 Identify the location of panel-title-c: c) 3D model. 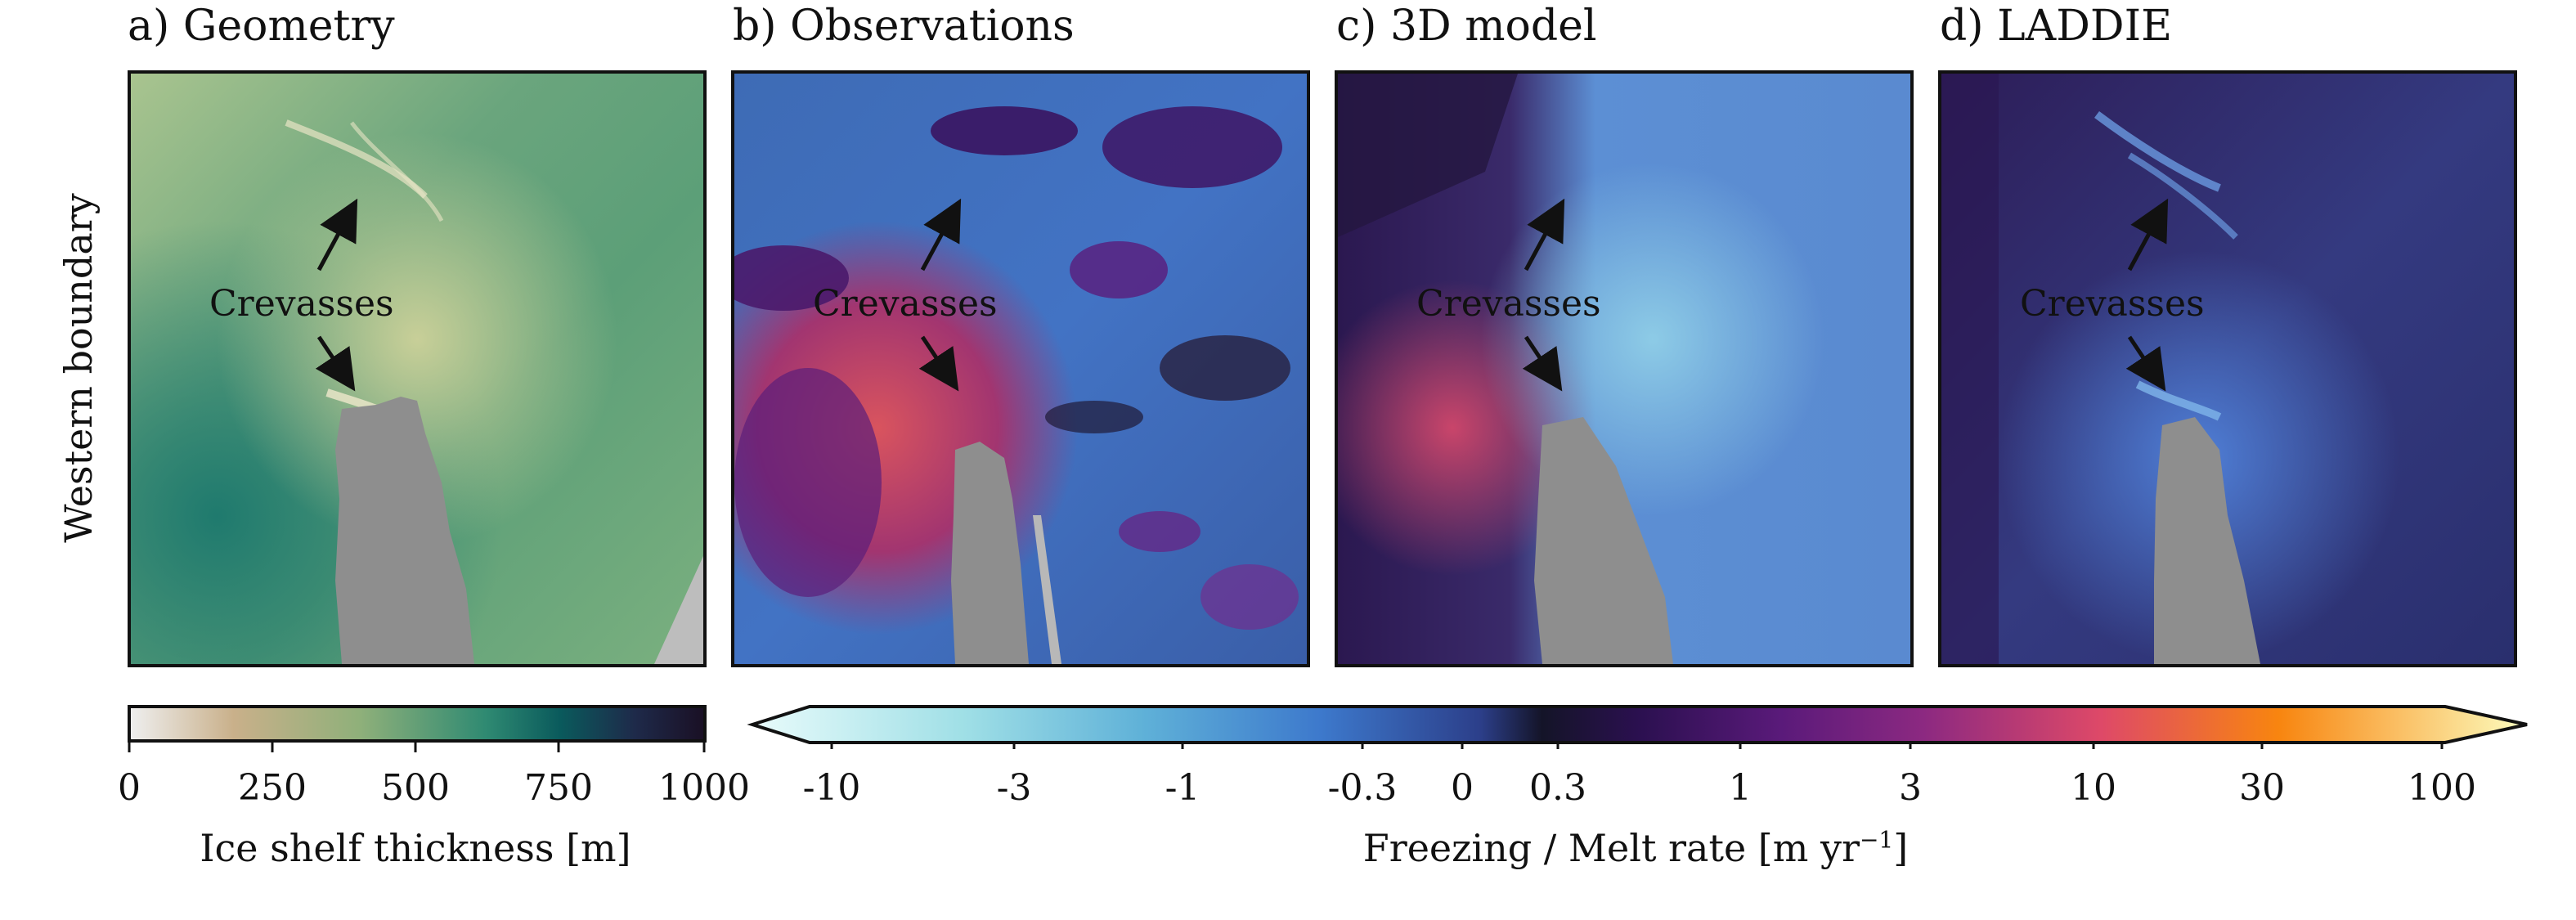
(1466, 27).